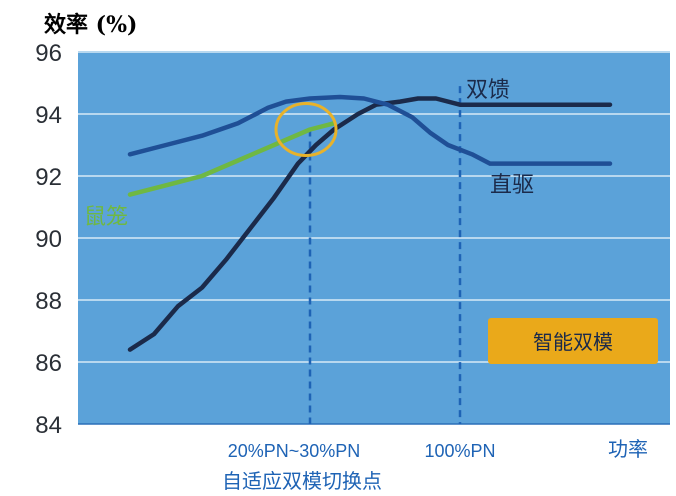 The height and width of the screenshot is (496, 676). What do you see at coordinates (362, 451) in the screenshot?
I see `x-tick-labels: 20%PN~30%PN 100%PN` at bounding box center [362, 451].